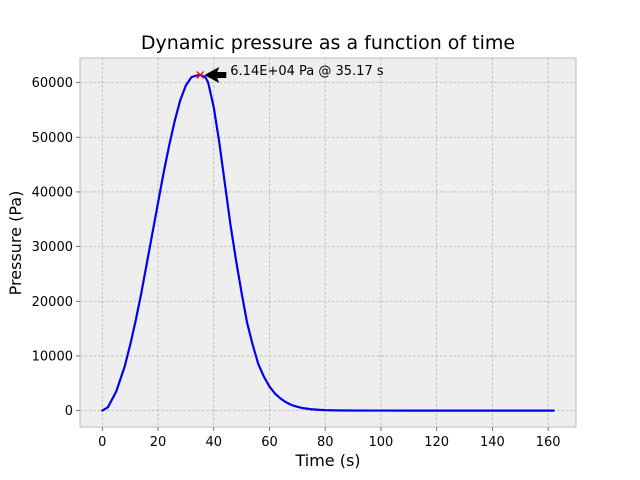  Describe the element at coordinates (327, 460) in the screenshot. I see `x-axis-label: Time (s)` at that location.